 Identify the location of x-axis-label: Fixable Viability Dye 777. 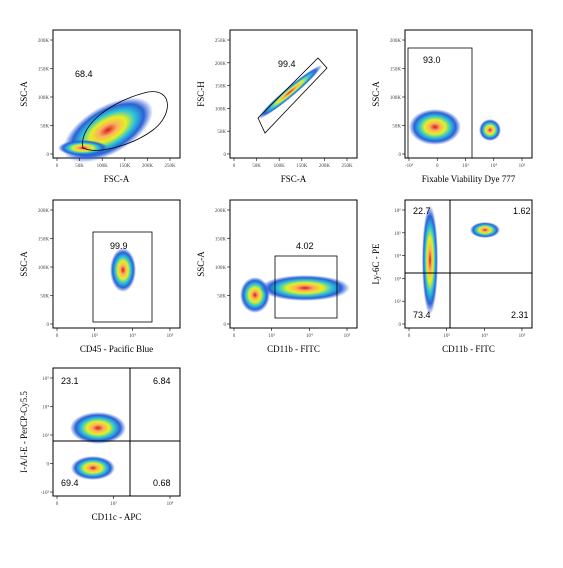
(469, 179).